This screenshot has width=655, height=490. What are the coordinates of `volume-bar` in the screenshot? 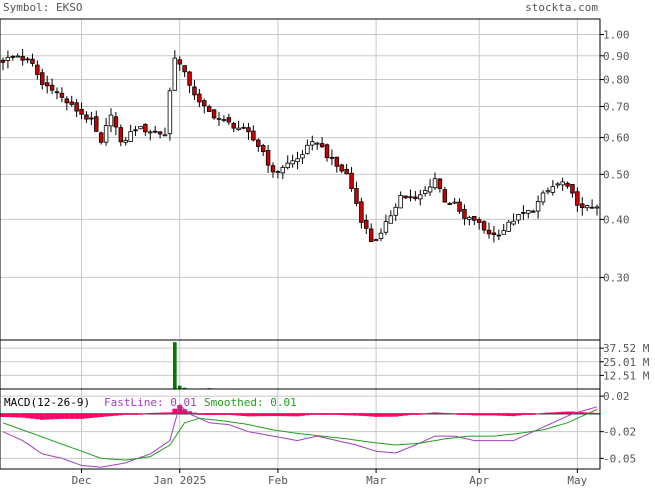 It's located at (174, 365).